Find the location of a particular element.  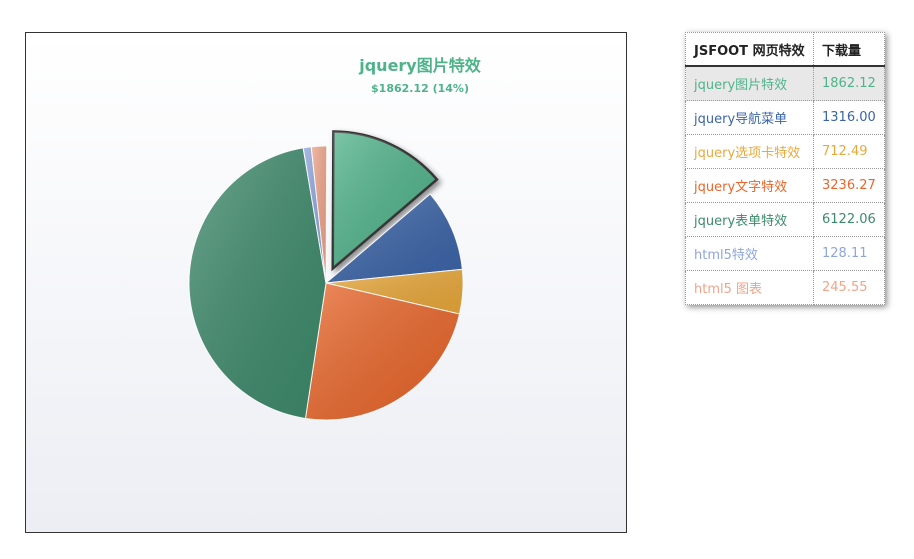

table-row: jquery文字特效 3236.27 is located at coordinates (785, 185).